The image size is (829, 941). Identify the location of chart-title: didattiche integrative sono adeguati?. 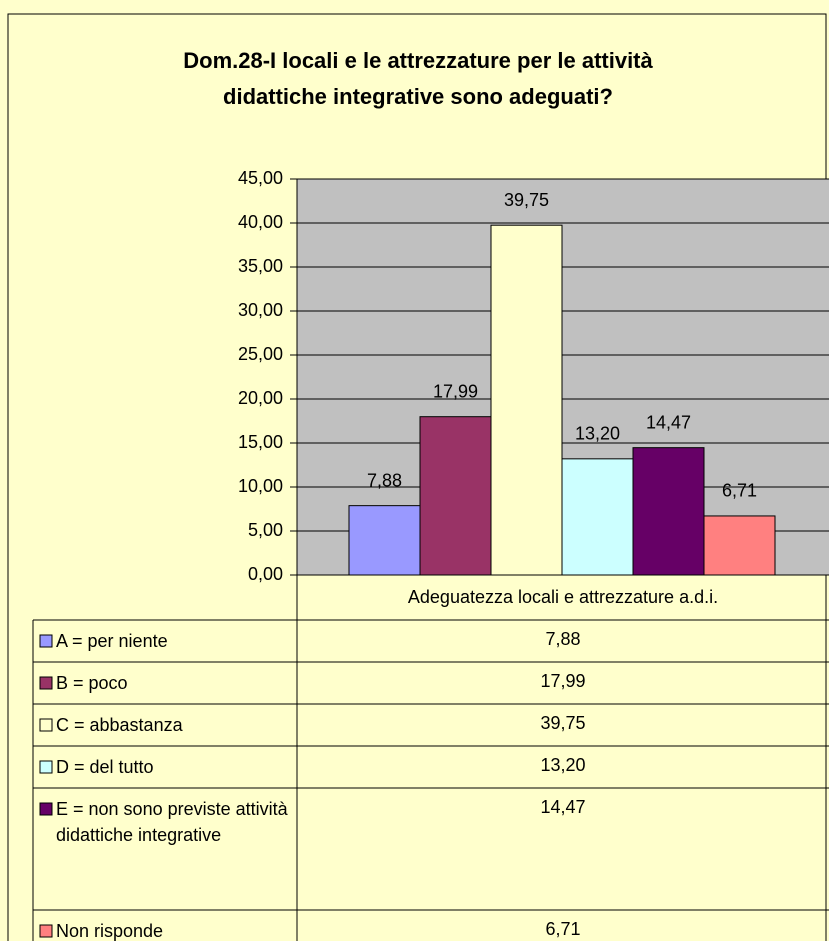
(418, 96).